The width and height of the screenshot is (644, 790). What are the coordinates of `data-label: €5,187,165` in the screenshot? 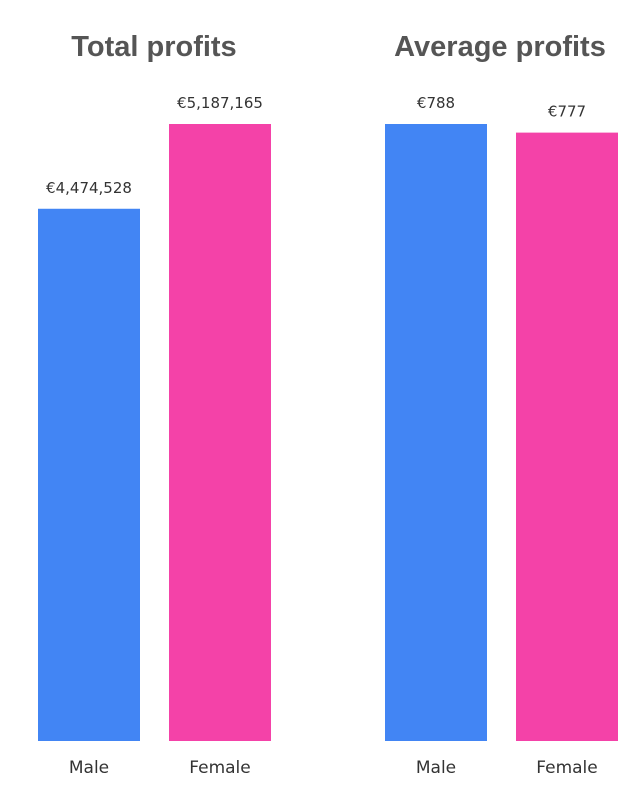 It's located at (220, 103).